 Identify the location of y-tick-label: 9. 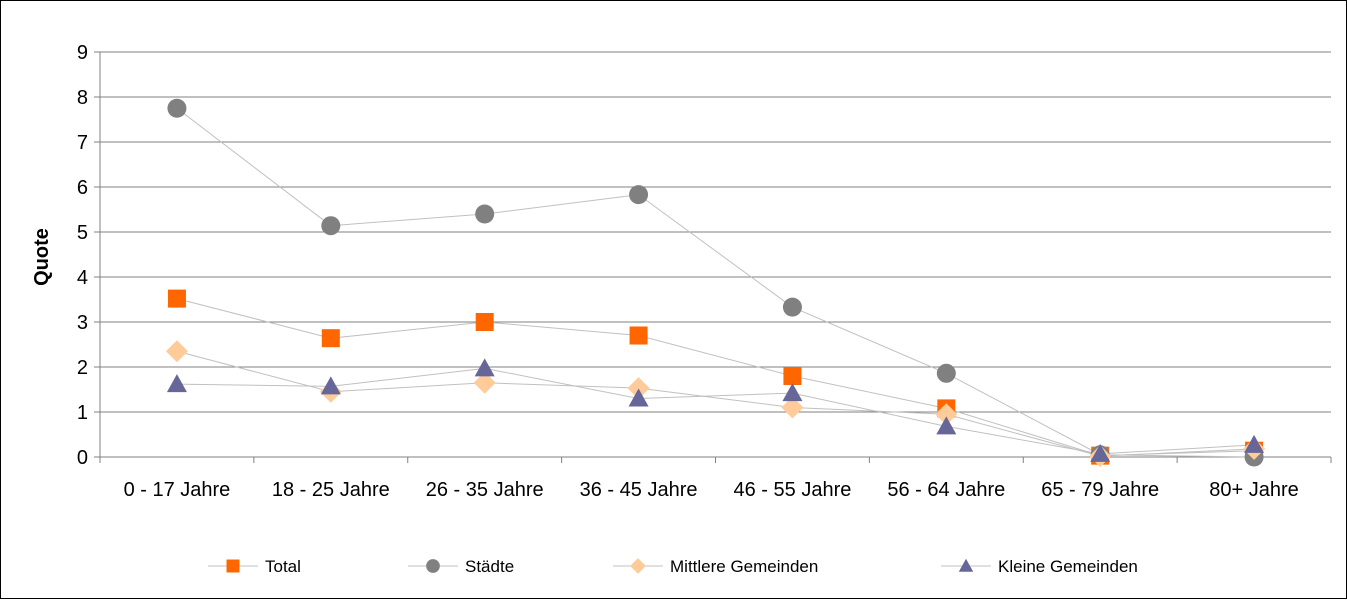
(82, 53).